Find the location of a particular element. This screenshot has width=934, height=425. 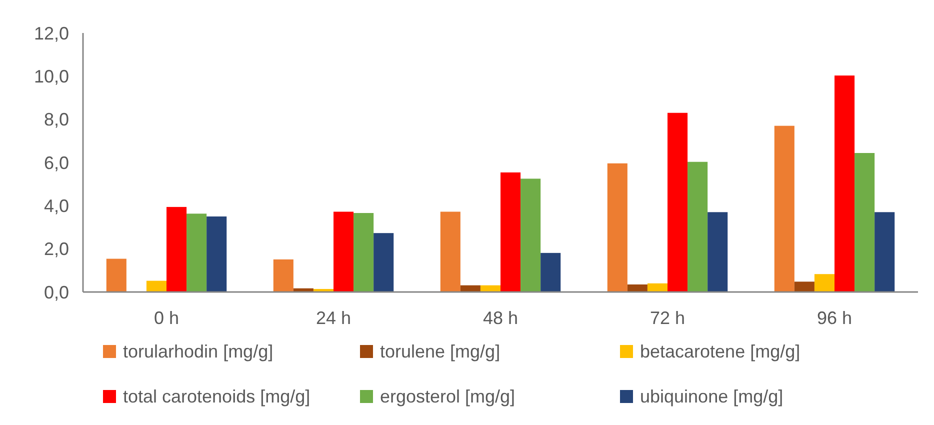

y-tick-label: 6,0 is located at coordinates (56, 162).